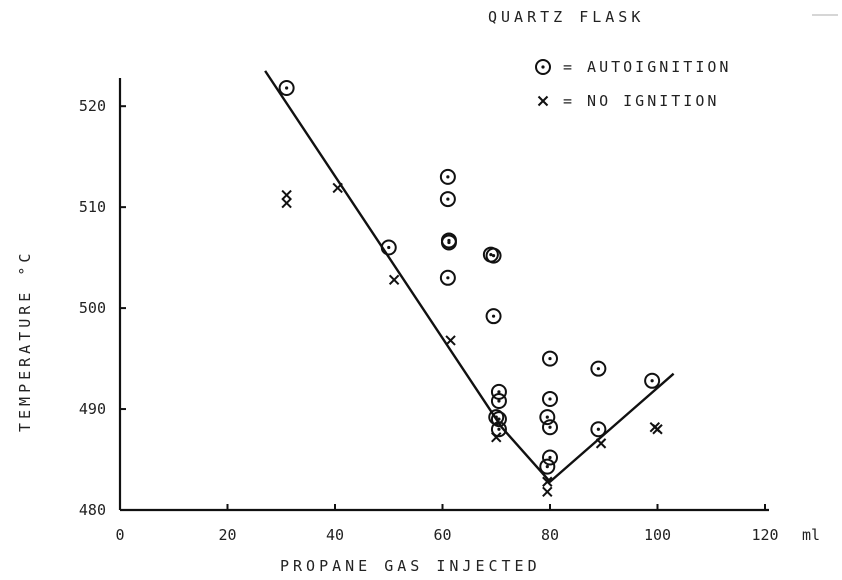  Describe the element at coordinates (25, 341) in the screenshot. I see `y-axis-title: TEMPERATURE °C` at that location.